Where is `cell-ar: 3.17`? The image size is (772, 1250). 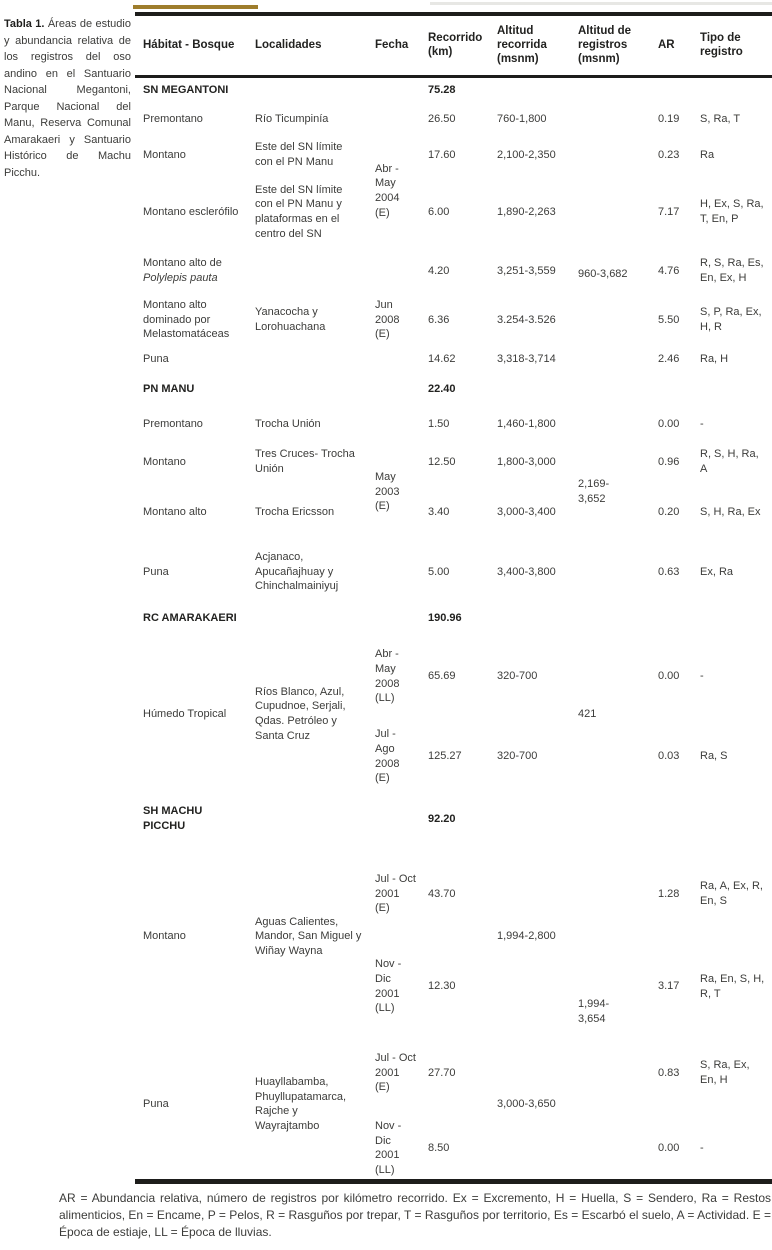 cell-ar: 3.17 is located at coordinates (669, 986).